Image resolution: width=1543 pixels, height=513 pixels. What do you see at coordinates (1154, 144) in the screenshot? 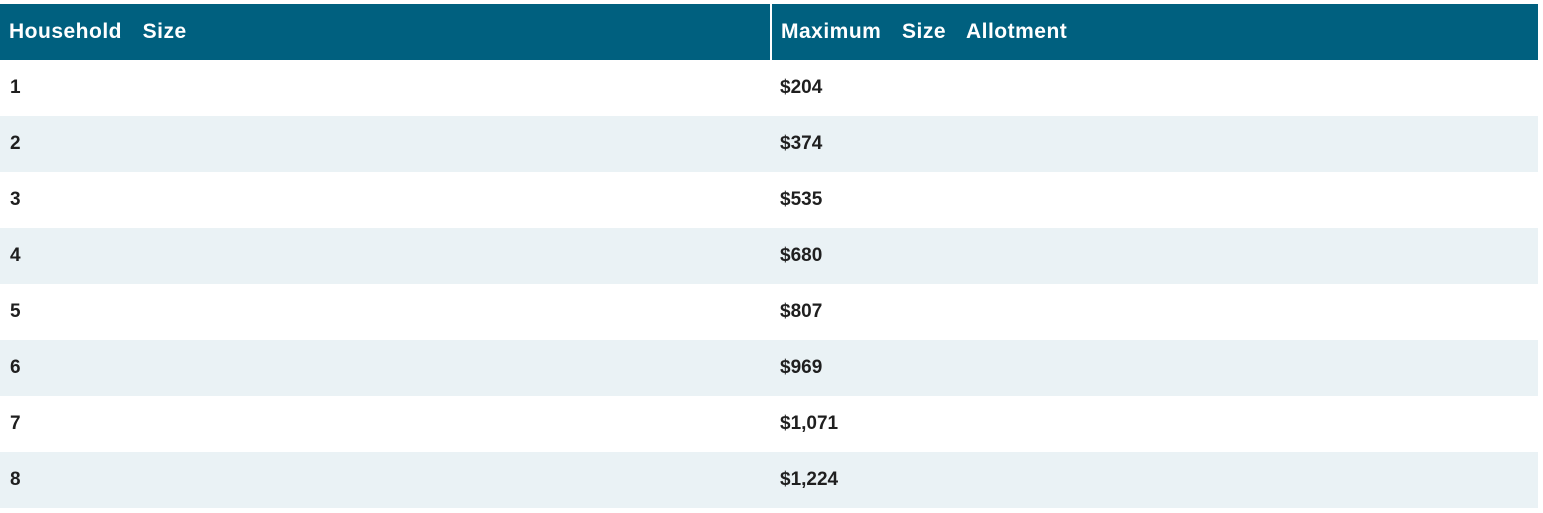
I see `allotment-cell: $374` at bounding box center [1154, 144].